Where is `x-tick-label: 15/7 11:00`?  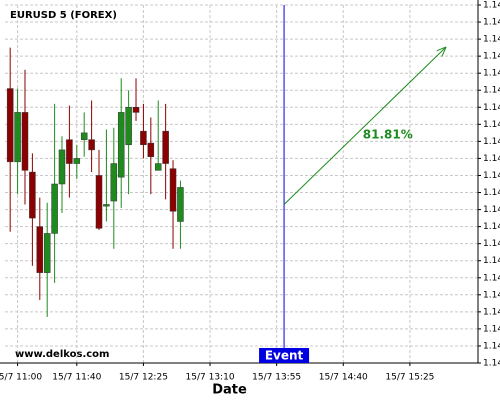
x-tick-label: 15/7 11:00 is located at coordinates (21, 378).